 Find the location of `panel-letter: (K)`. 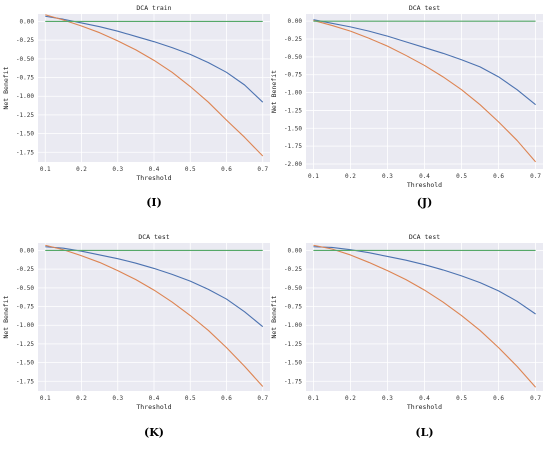

panel-letter: (K) is located at coordinates (154, 432).